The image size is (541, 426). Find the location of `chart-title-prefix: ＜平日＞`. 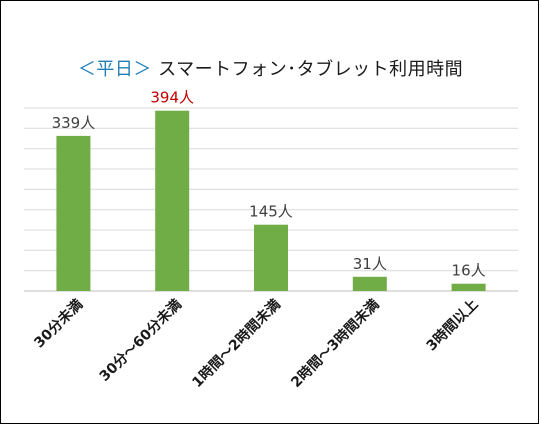

chart-title-prefix: ＜平日＞ is located at coordinates (114, 69).